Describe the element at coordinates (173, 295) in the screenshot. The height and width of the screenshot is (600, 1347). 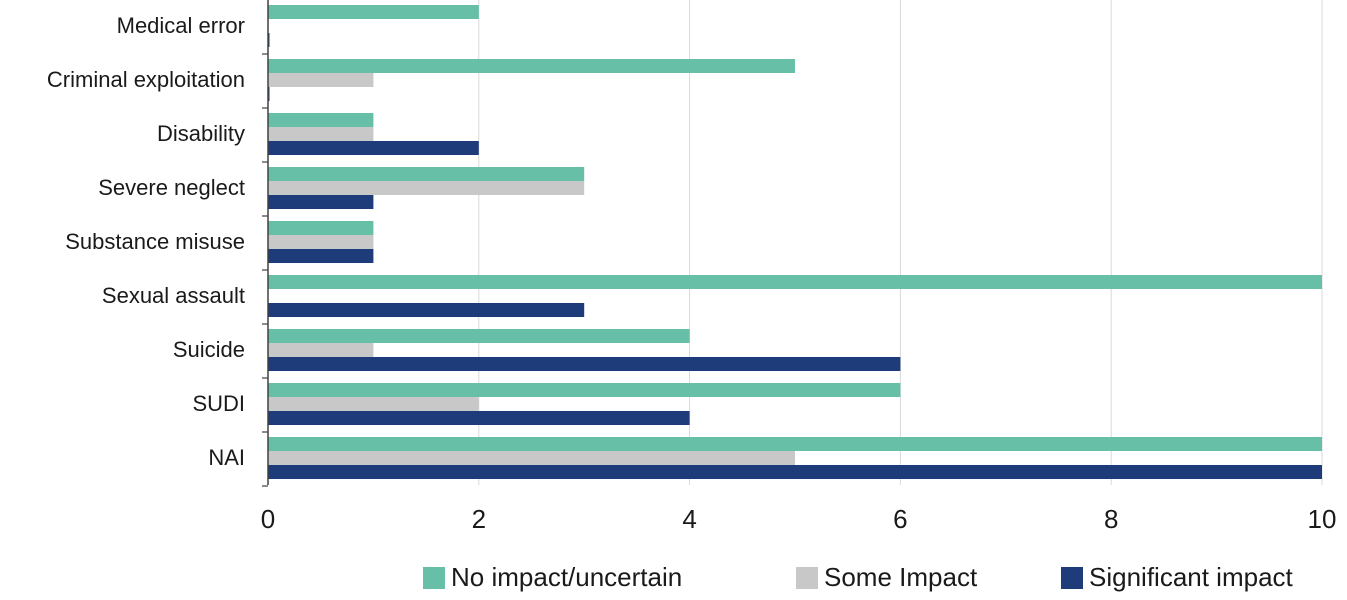
I see `category-label: Sexual assault` at that location.